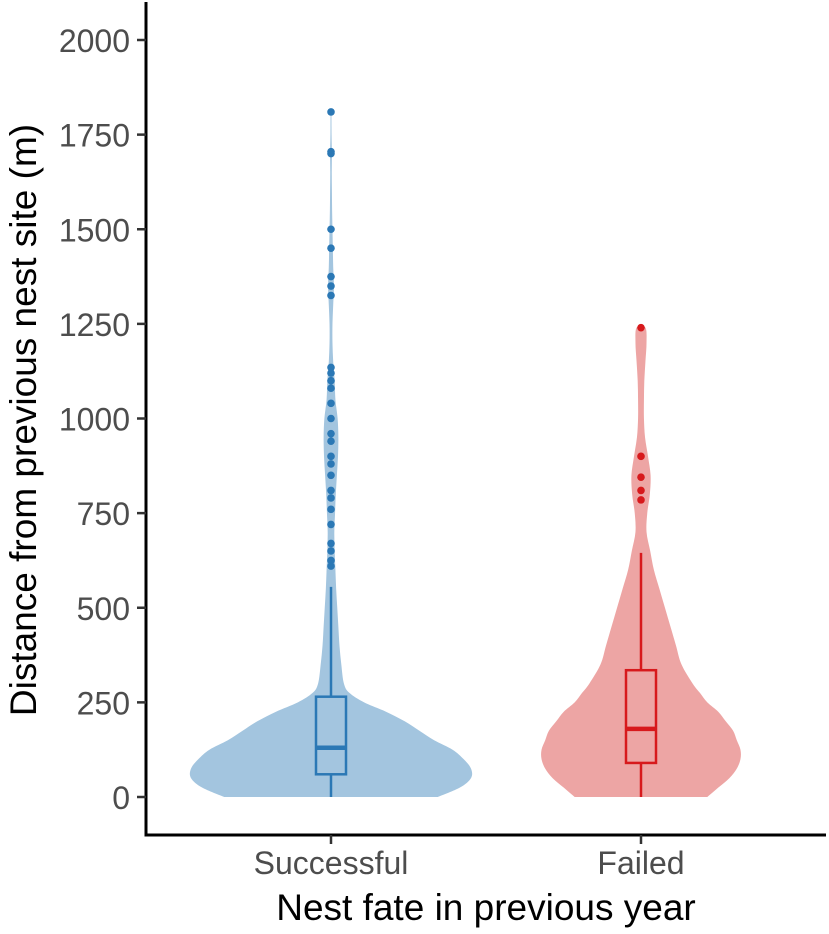 This screenshot has height=934, width=829. I want to click on y-axis-title: Distance from previous nest site (m), so click(23, 420).